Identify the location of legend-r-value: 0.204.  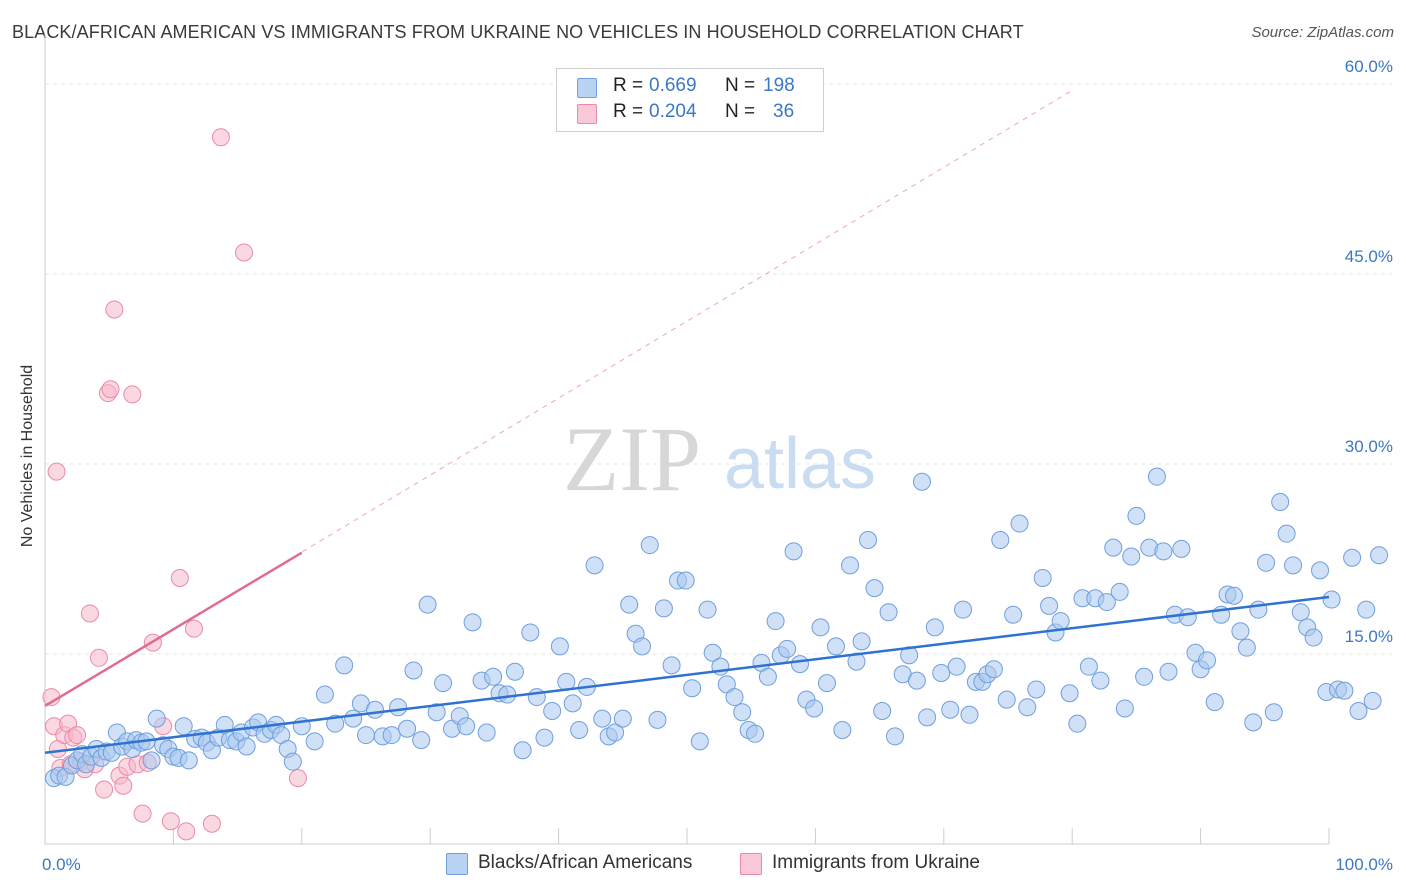
(673, 111).